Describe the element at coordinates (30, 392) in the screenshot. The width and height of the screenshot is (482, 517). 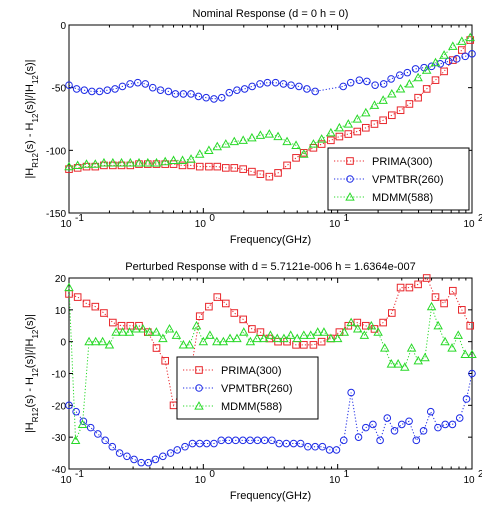
I see `chart2-ylabel-part: (s) - H` at that location.